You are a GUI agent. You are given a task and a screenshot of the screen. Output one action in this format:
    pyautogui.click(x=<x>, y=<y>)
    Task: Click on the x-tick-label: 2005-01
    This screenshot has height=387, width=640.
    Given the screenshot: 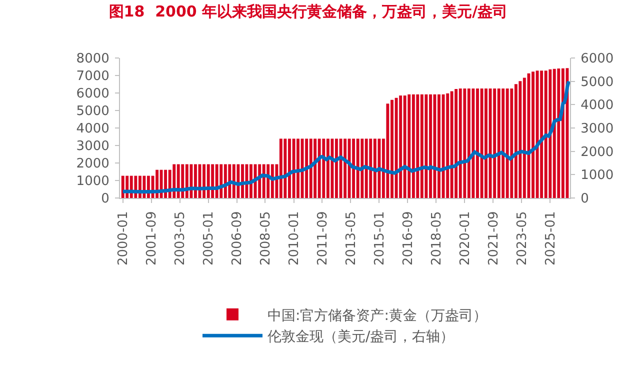 What is the action you would take?
    pyautogui.click(x=209, y=238)
    